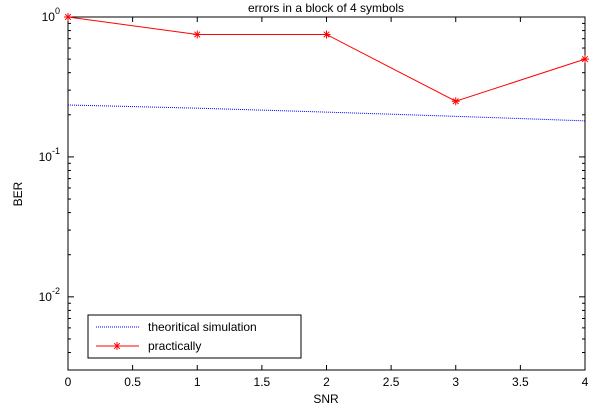  What do you see at coordinates (132, 382) in the screenshot?
I see `x-tick-label: 0.5` at bounding box center [132, 382].